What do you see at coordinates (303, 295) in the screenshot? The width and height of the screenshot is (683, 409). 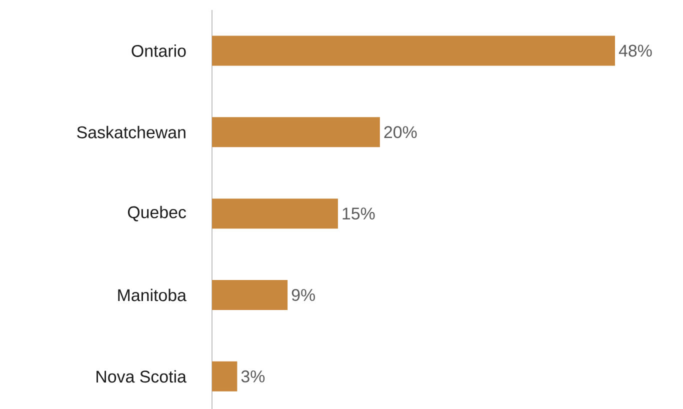 I see `data-label: 9%` at bounding box center [303, 295].